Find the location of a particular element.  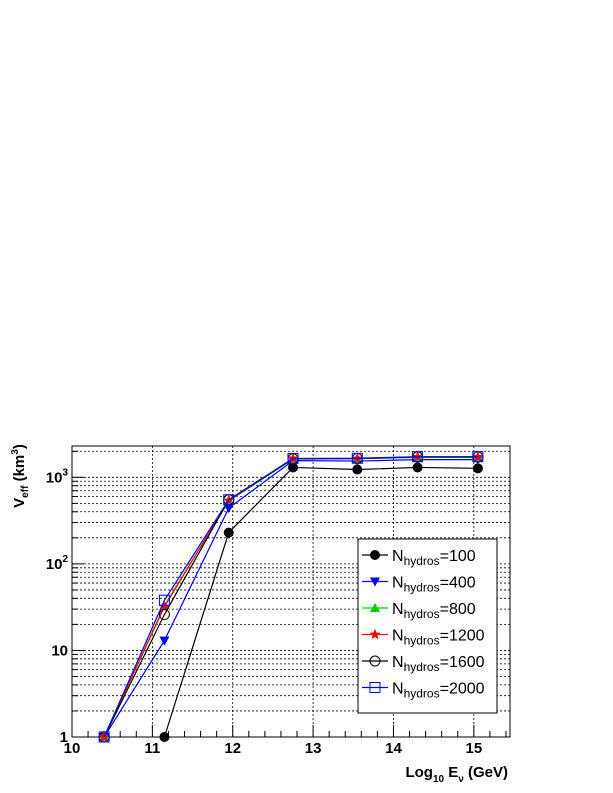

legend-label: Nhydros=100 is located at coordinates (434, 558).